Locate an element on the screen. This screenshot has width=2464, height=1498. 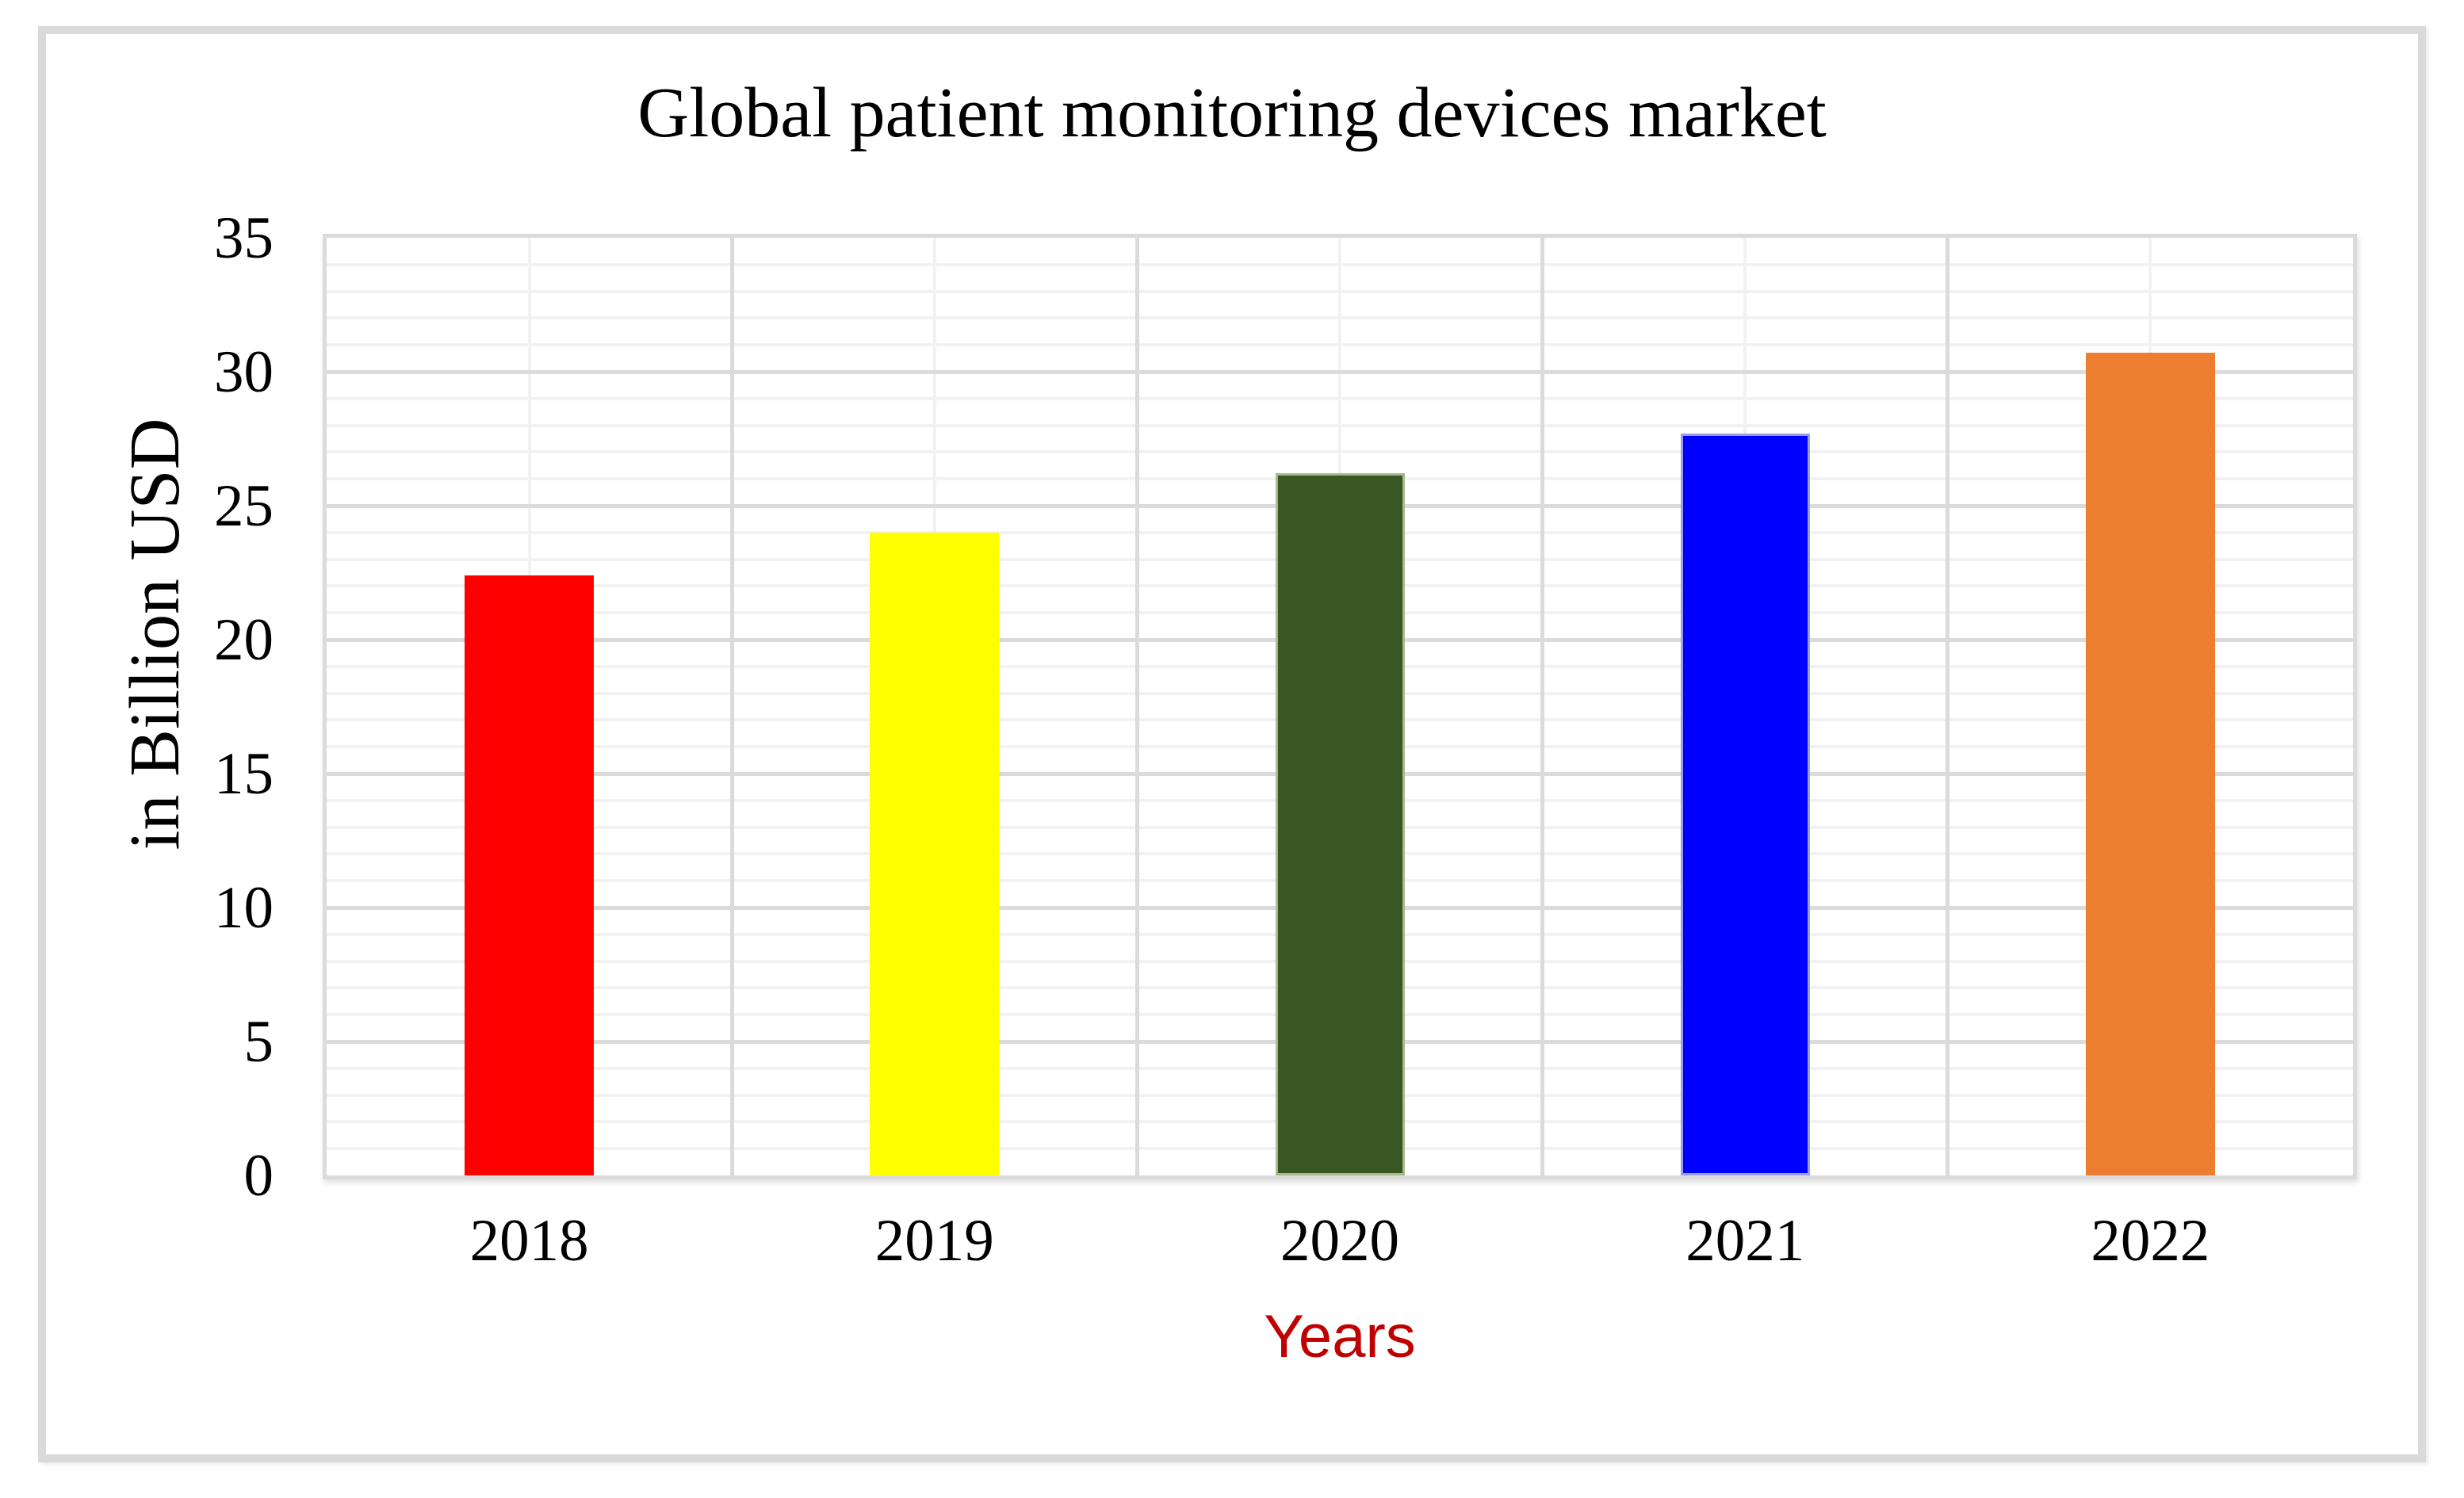
x-axis-tick-labels: 2018 2019 2020 2021 2022 is located at coordinates (1340, 1247).